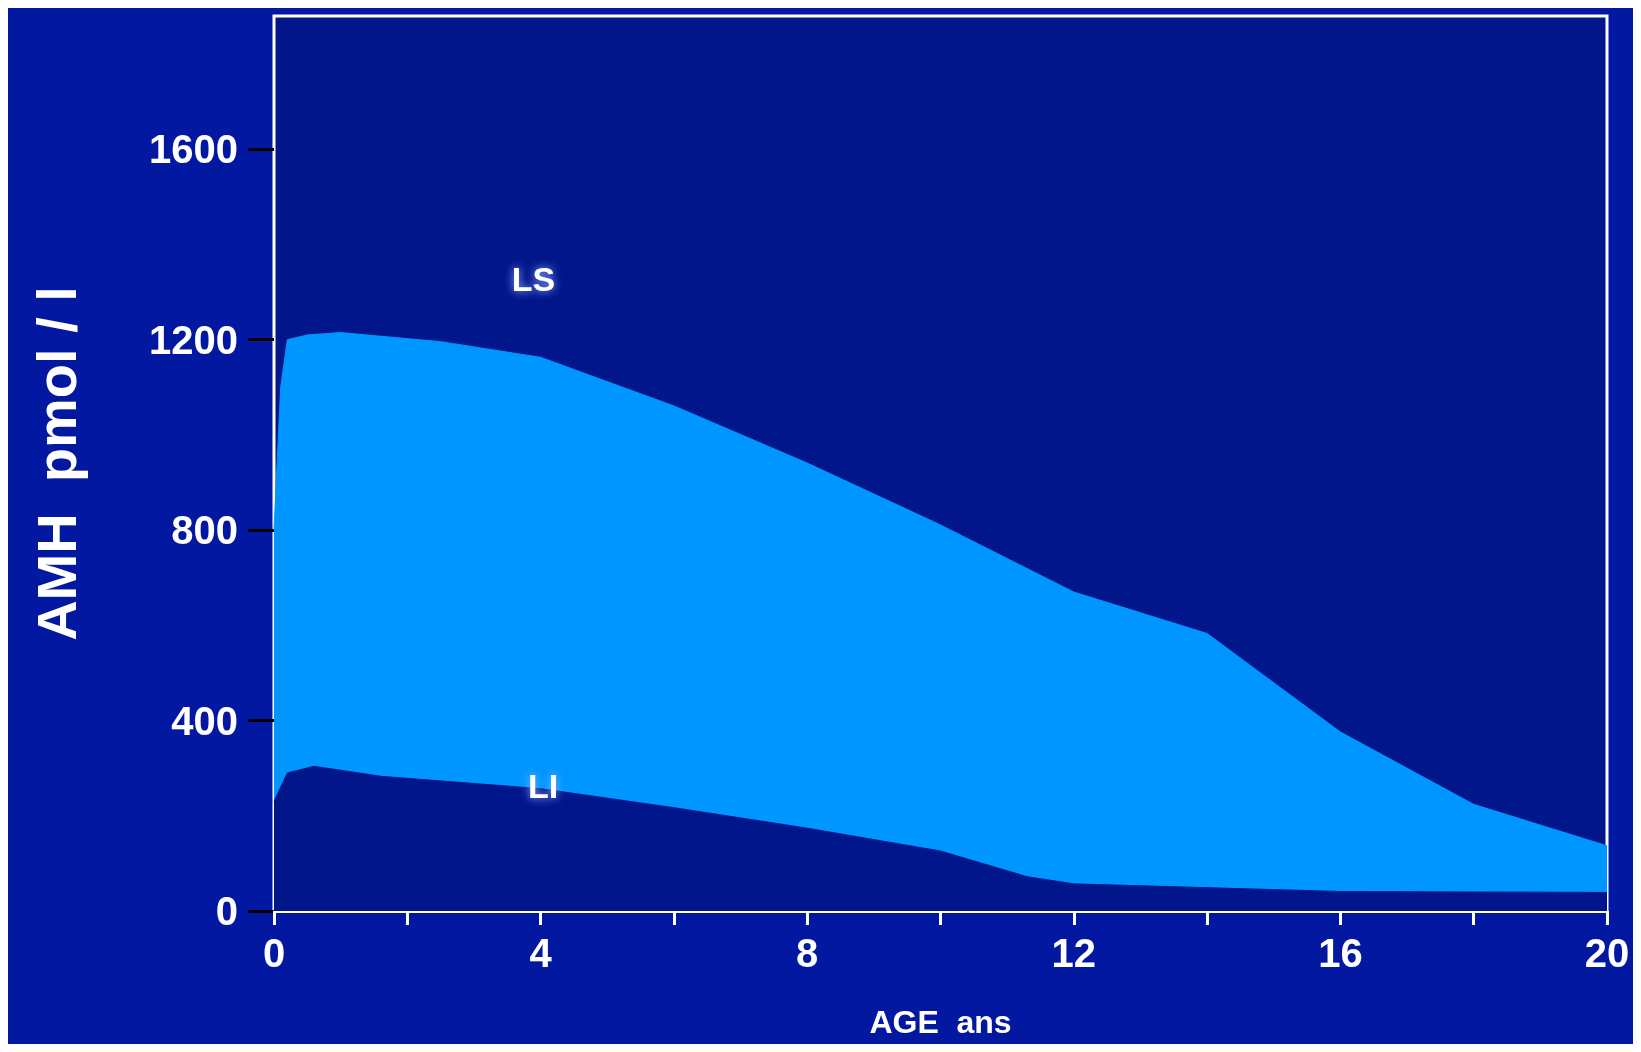  I want to click on x-tick-label: 16, so click(1340, 953).